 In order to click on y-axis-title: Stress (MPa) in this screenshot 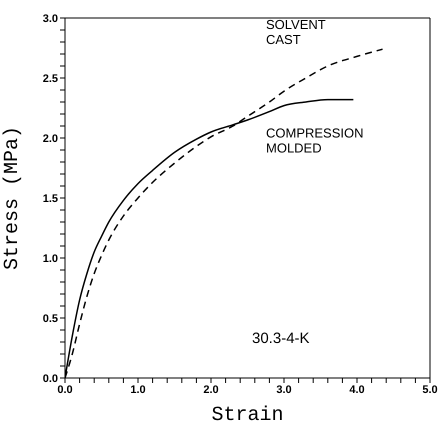, I will do `click(12, 198)`.